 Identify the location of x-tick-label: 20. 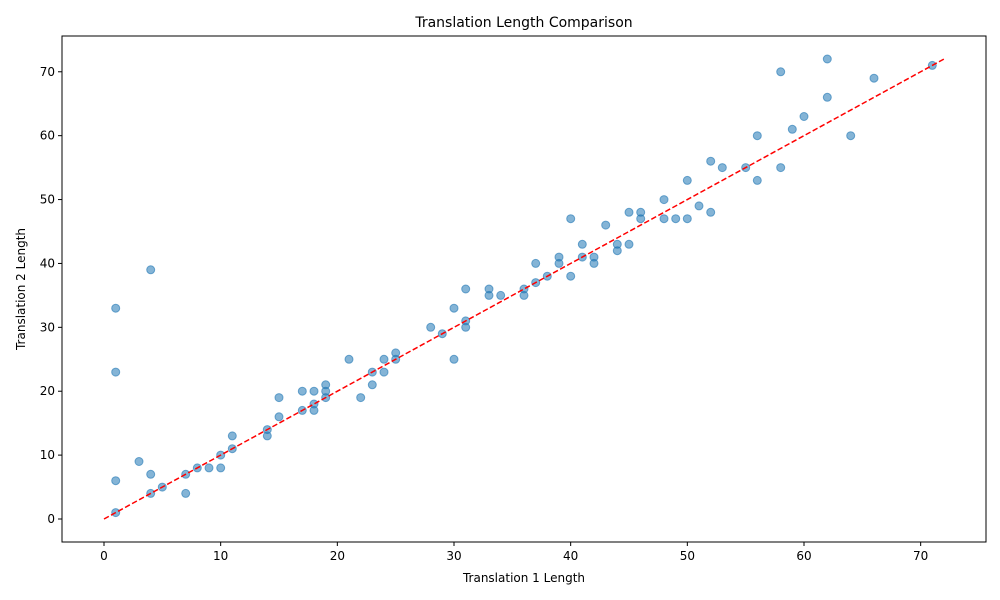
(337, 556).